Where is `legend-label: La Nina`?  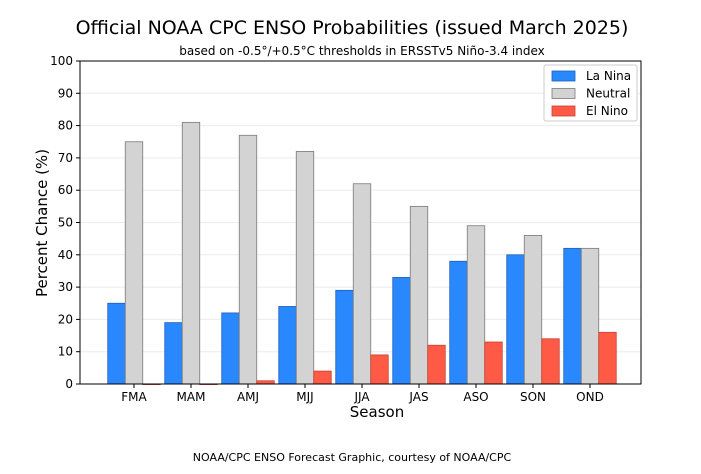 legend-label: La Nina is located at coordinates (608, 76).